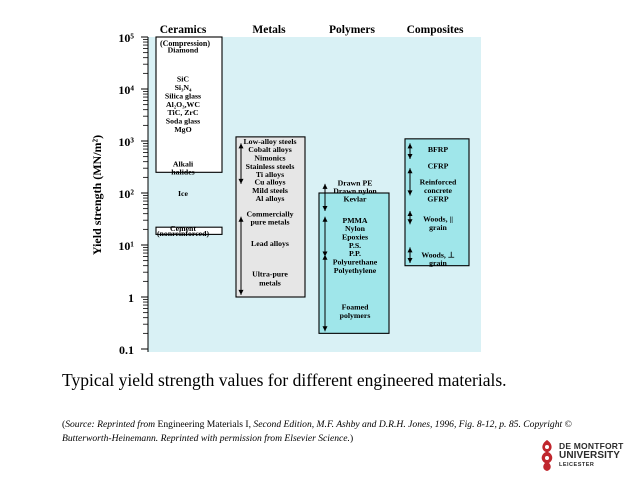  Describe the element at coordinates (355, 253) in the screenshot. I see `material-label: P.P.` at that location.